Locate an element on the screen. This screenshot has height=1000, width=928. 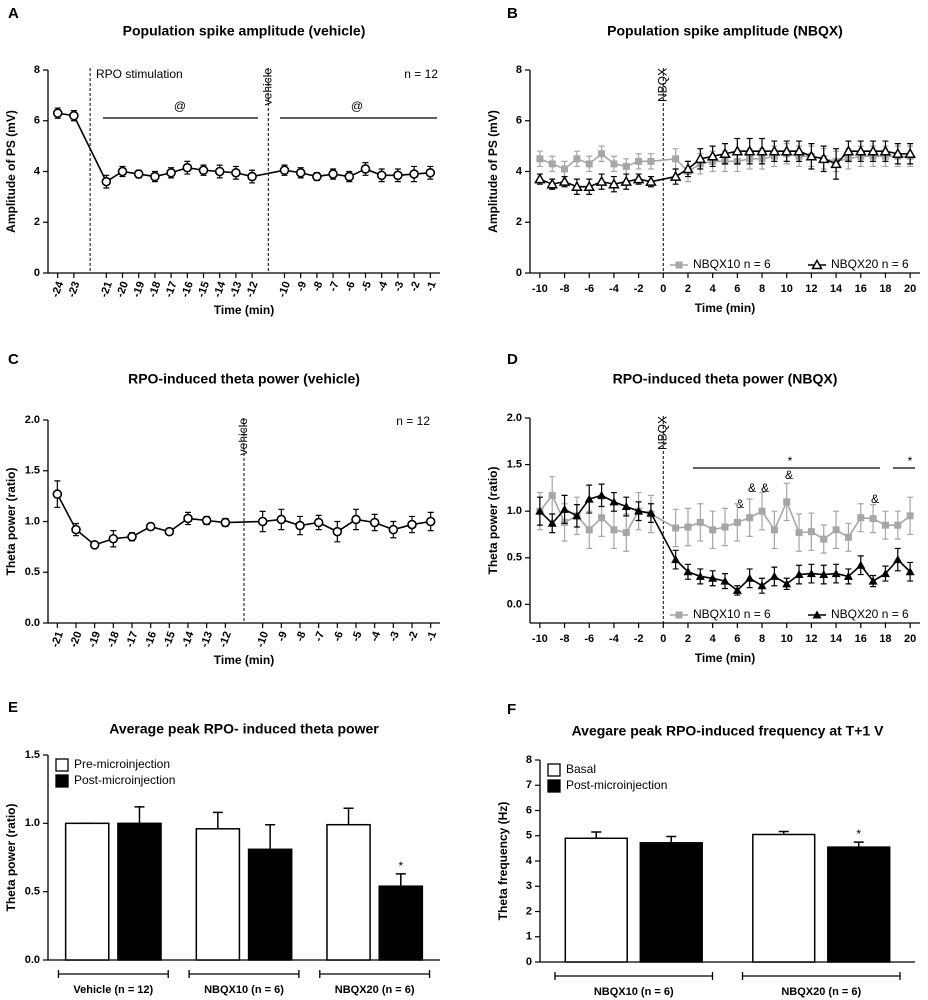
category-bracket is located at coordinates (821, 976).